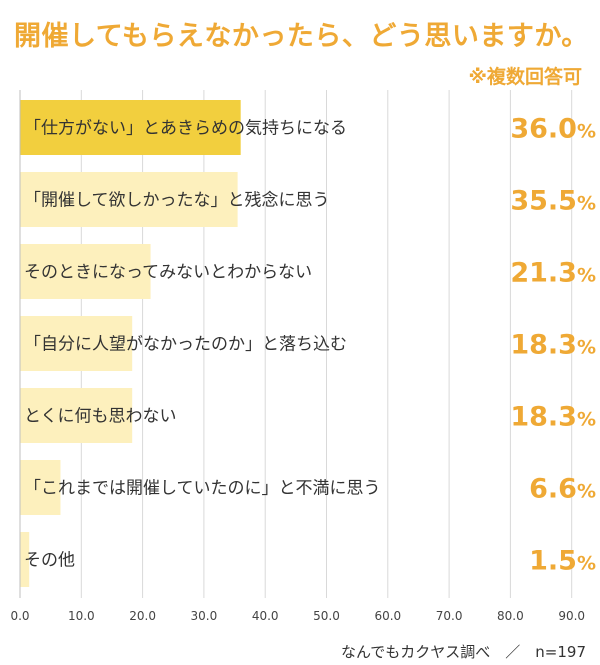 The height and width of the screenshot is (665, 600). Describe the element at coordinates (543, 129) in the screenshot. I see `data-label-value: 36.0` at that location.